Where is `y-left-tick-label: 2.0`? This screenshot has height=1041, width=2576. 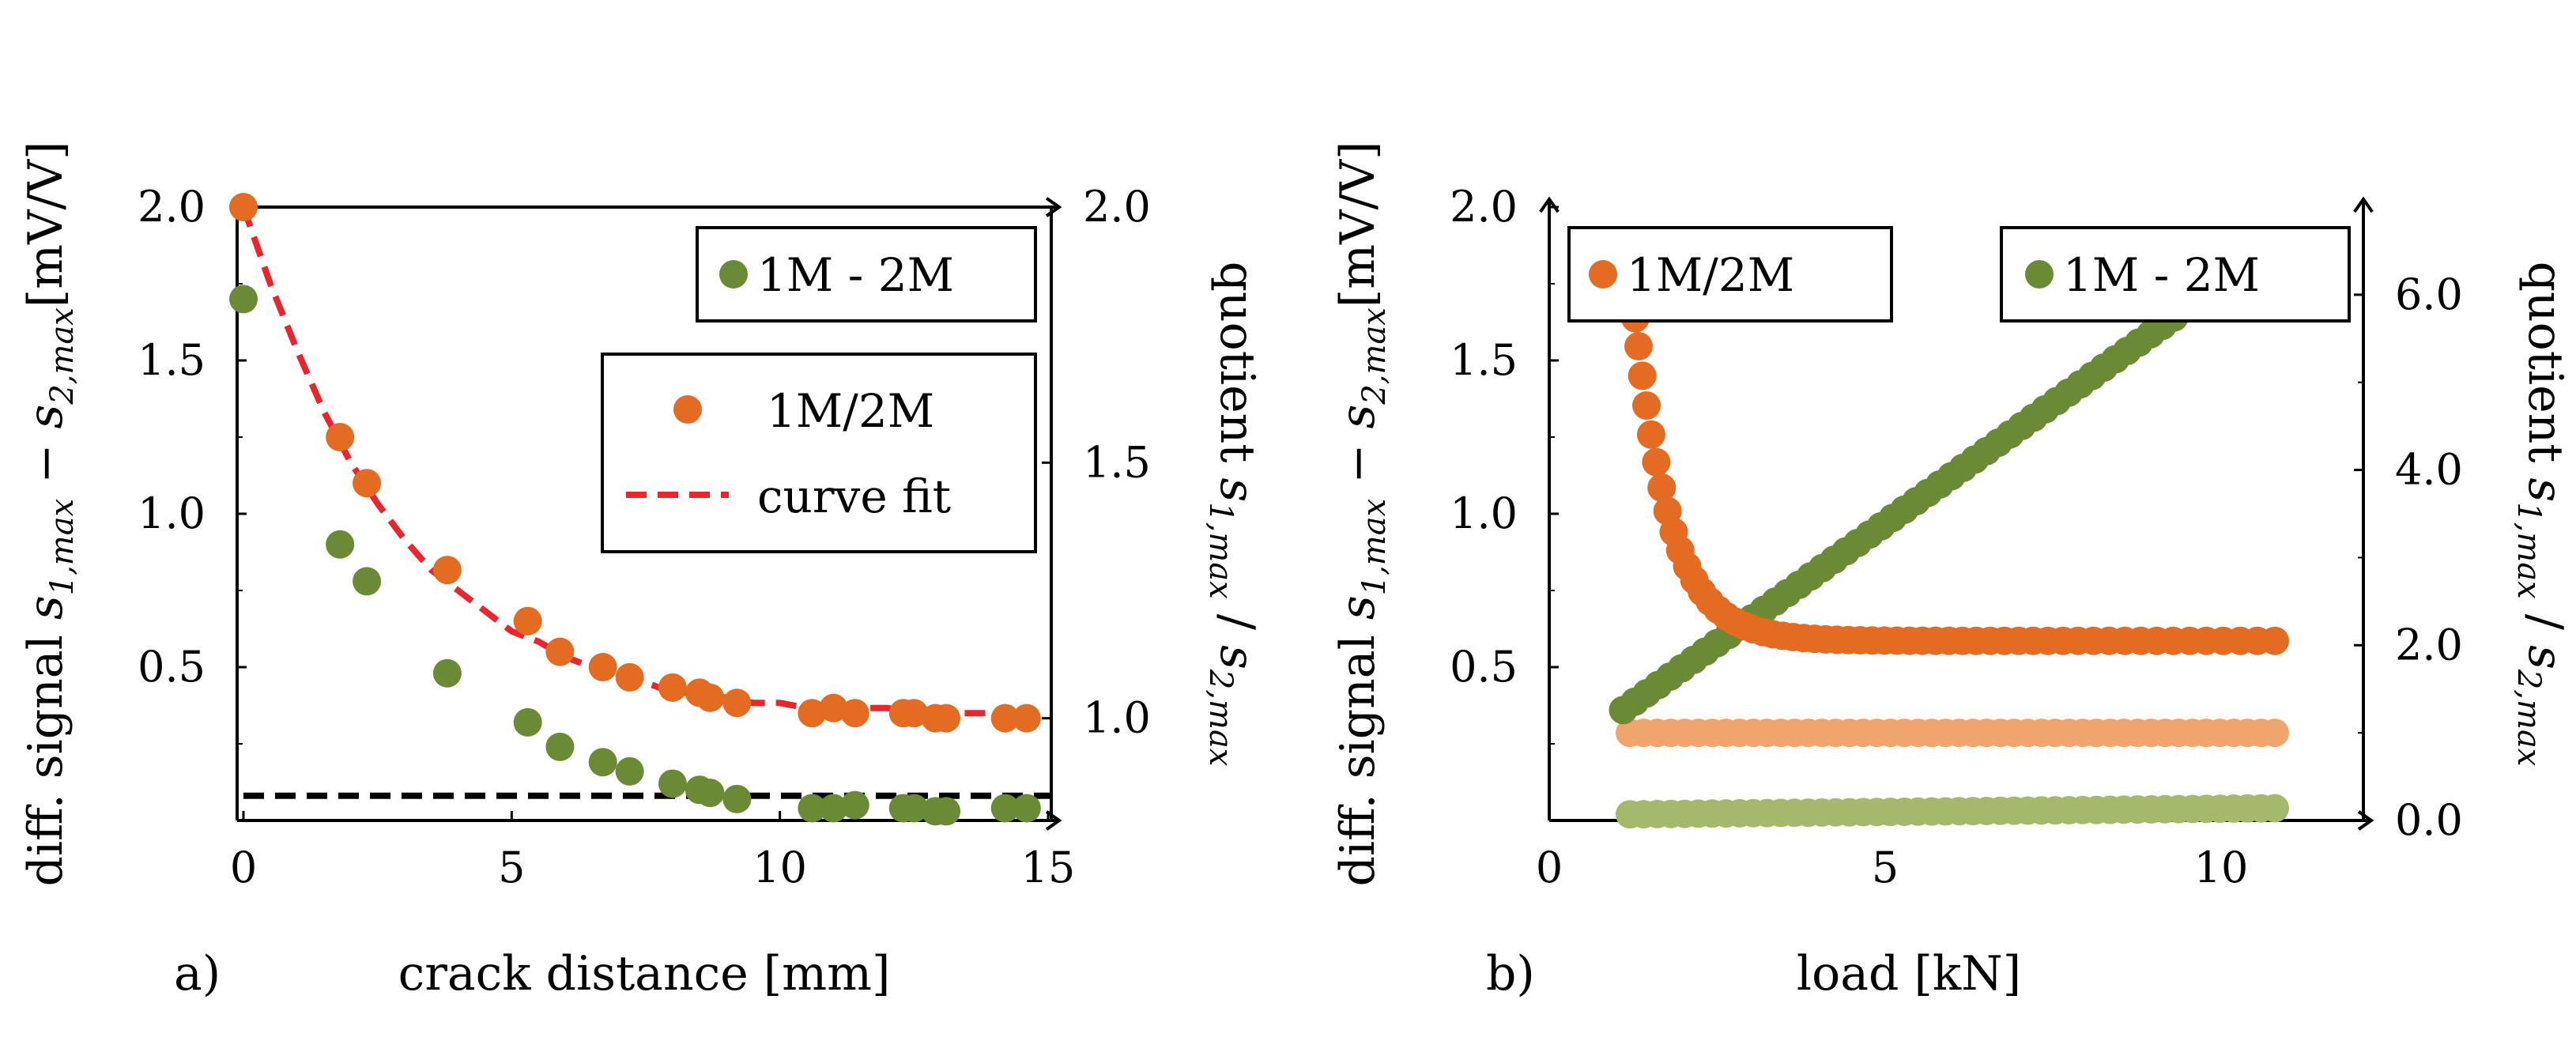 y-left-tick-label: 2.0 is located at coordinates (172, 207).